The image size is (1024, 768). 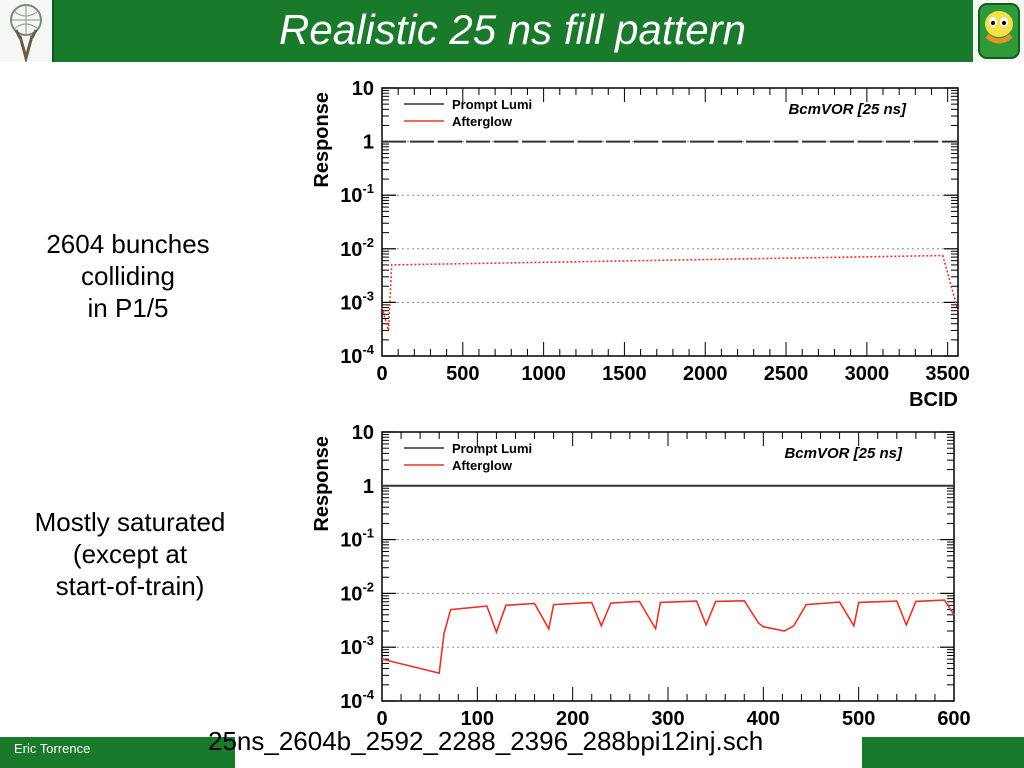 What do you see at coordinates (763, 719) in the screenshot?
I see `x-tick-label: 400` at bounding box center [763, 719].